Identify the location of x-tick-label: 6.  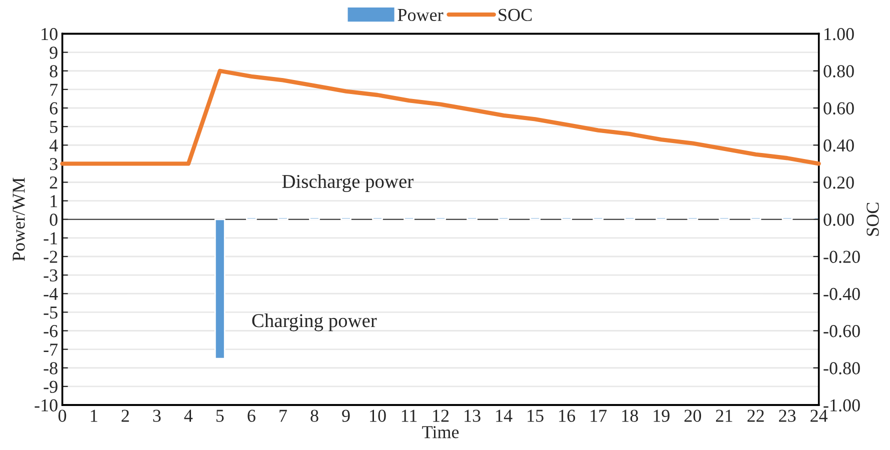
(252, 416).